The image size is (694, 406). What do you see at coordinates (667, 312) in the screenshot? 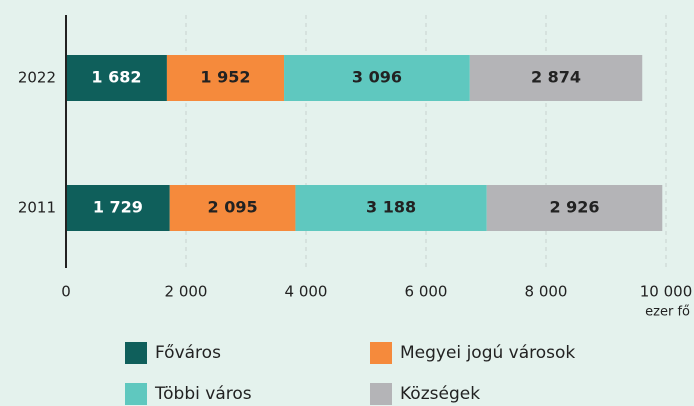
I see `x-axis-label: ezer fő` at bounding box center [667, 312].